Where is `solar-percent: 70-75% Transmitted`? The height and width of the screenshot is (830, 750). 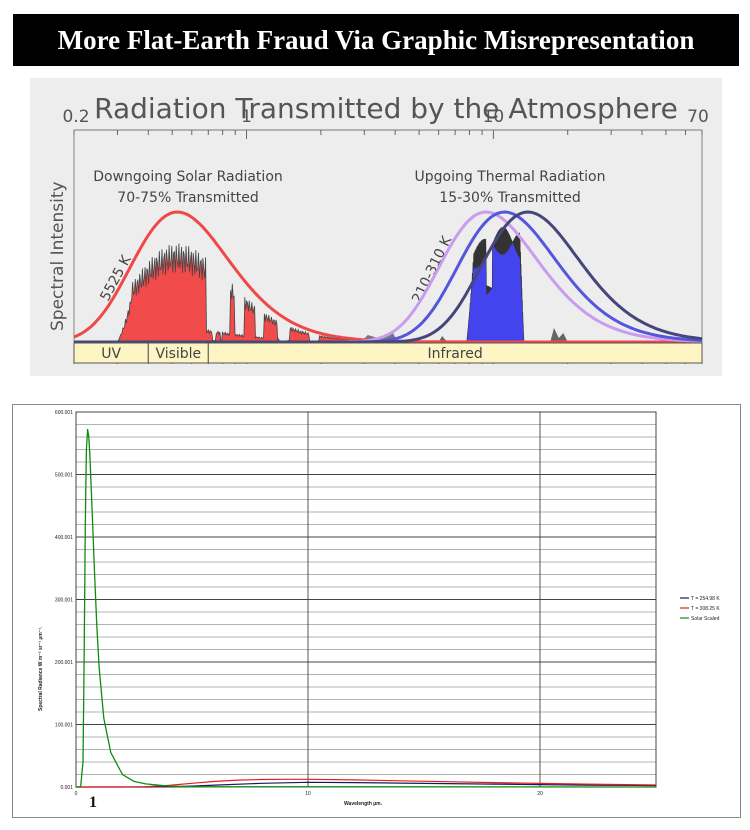 solar-percent: 70-75% Transmitted is located at coordinates (187, 198).